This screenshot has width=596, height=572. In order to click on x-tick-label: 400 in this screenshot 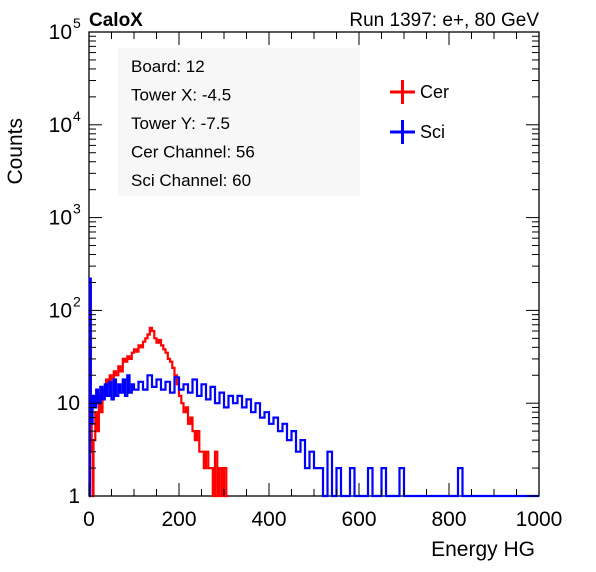, I will do `click(268, 519)`.